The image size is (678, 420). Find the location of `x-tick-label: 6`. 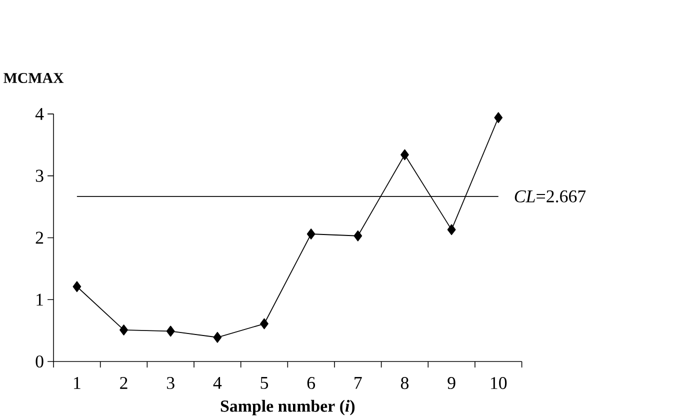

x-tick-label: 6 is located at coordinates (311, 382).